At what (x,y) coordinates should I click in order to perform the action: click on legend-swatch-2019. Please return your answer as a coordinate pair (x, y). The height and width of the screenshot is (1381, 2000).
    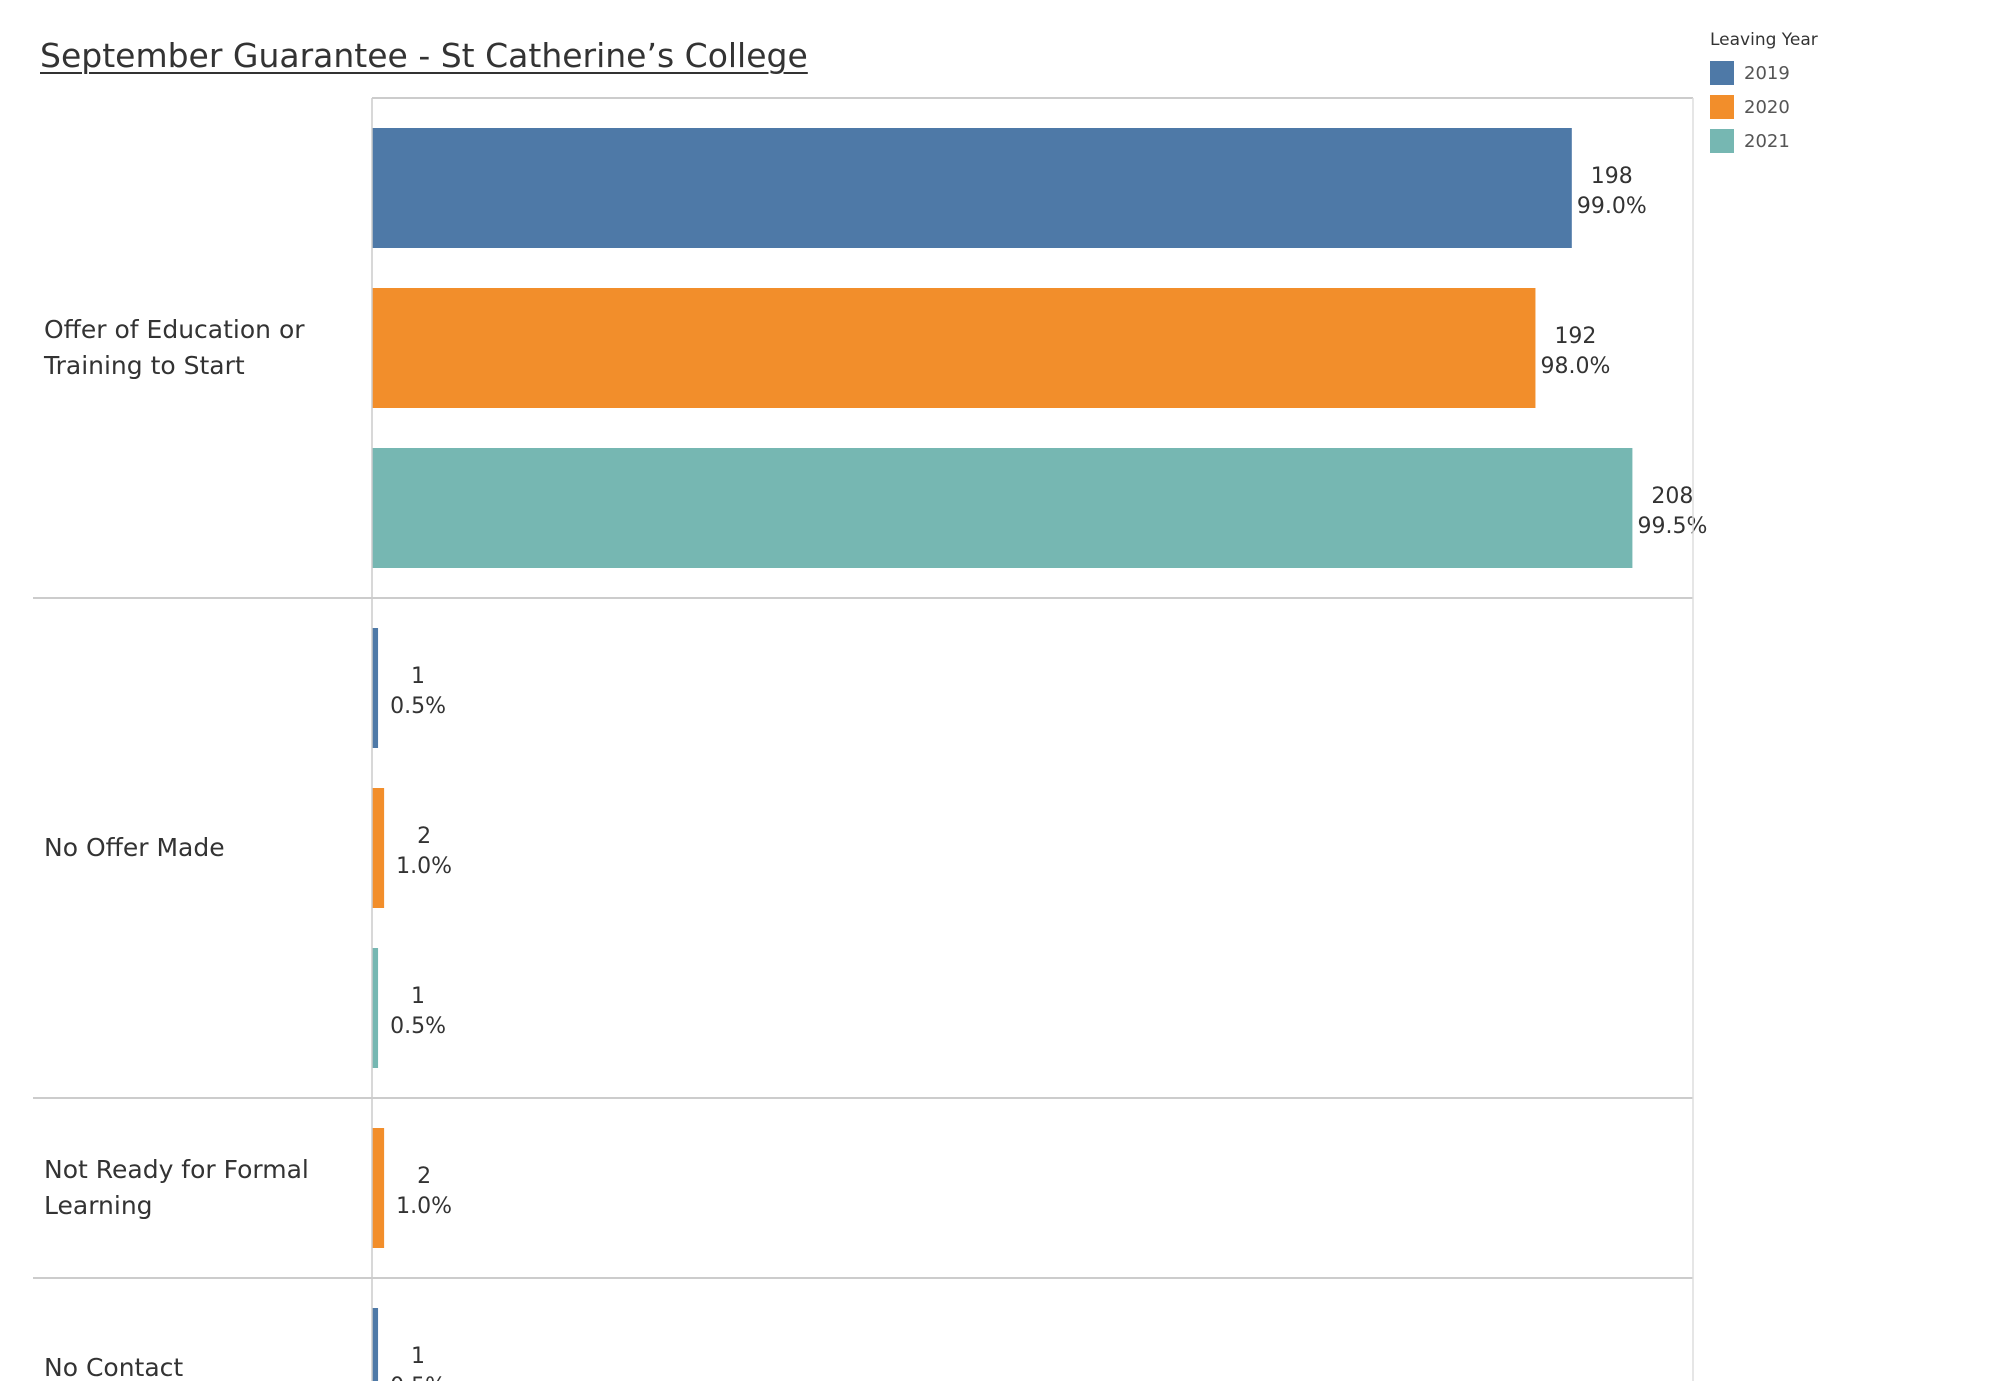
    Looking at the image, I should click on (1722, 73).